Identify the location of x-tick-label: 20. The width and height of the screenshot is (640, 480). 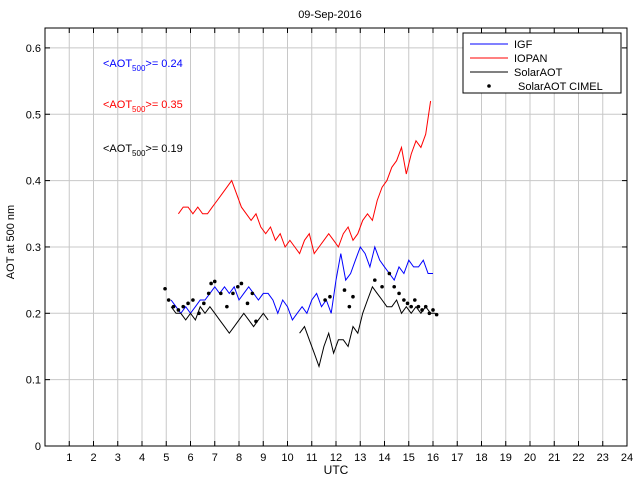
(530, 458).